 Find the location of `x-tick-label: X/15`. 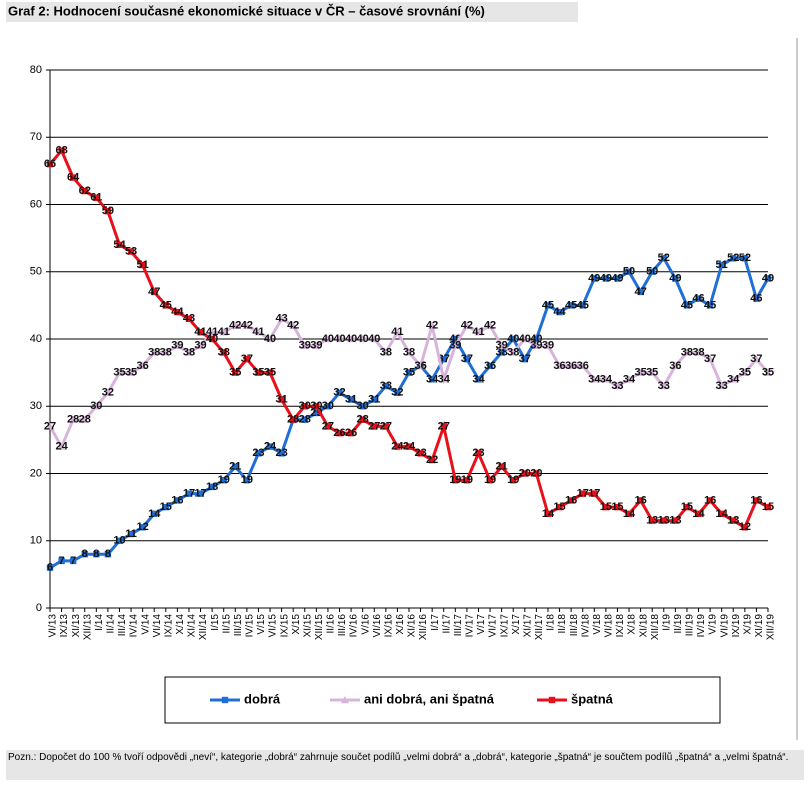

x-tick-label: X/15 is located at coordinates (296, 624).